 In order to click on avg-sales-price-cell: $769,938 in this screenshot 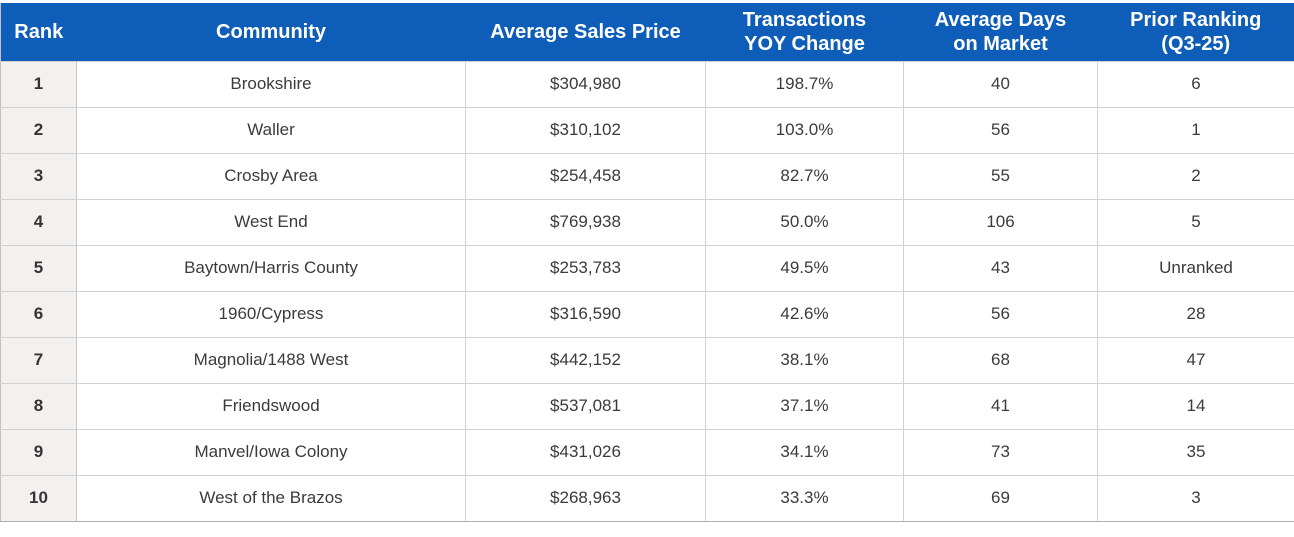, I will do `click(585, 221)`.